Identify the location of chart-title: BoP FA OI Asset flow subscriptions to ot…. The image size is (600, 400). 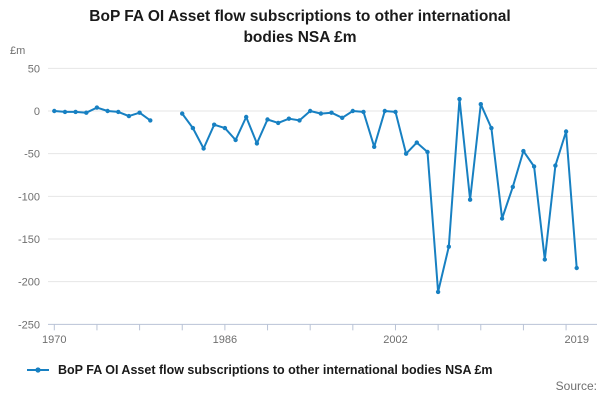
(300, 27).